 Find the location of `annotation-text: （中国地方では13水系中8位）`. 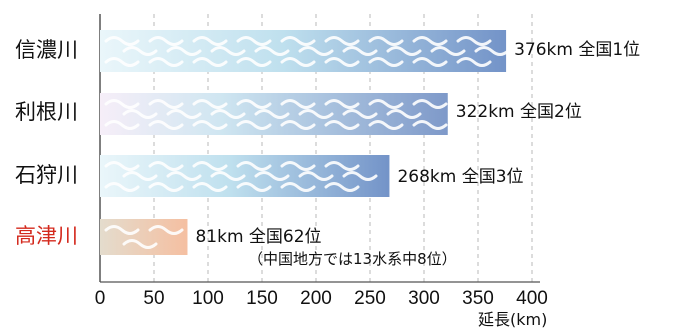

annotation-text: （中国地方では13水系中8位） is located at coordinates (352, 259).